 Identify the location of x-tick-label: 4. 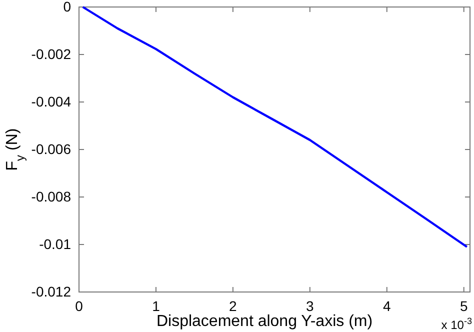
(386, 306).